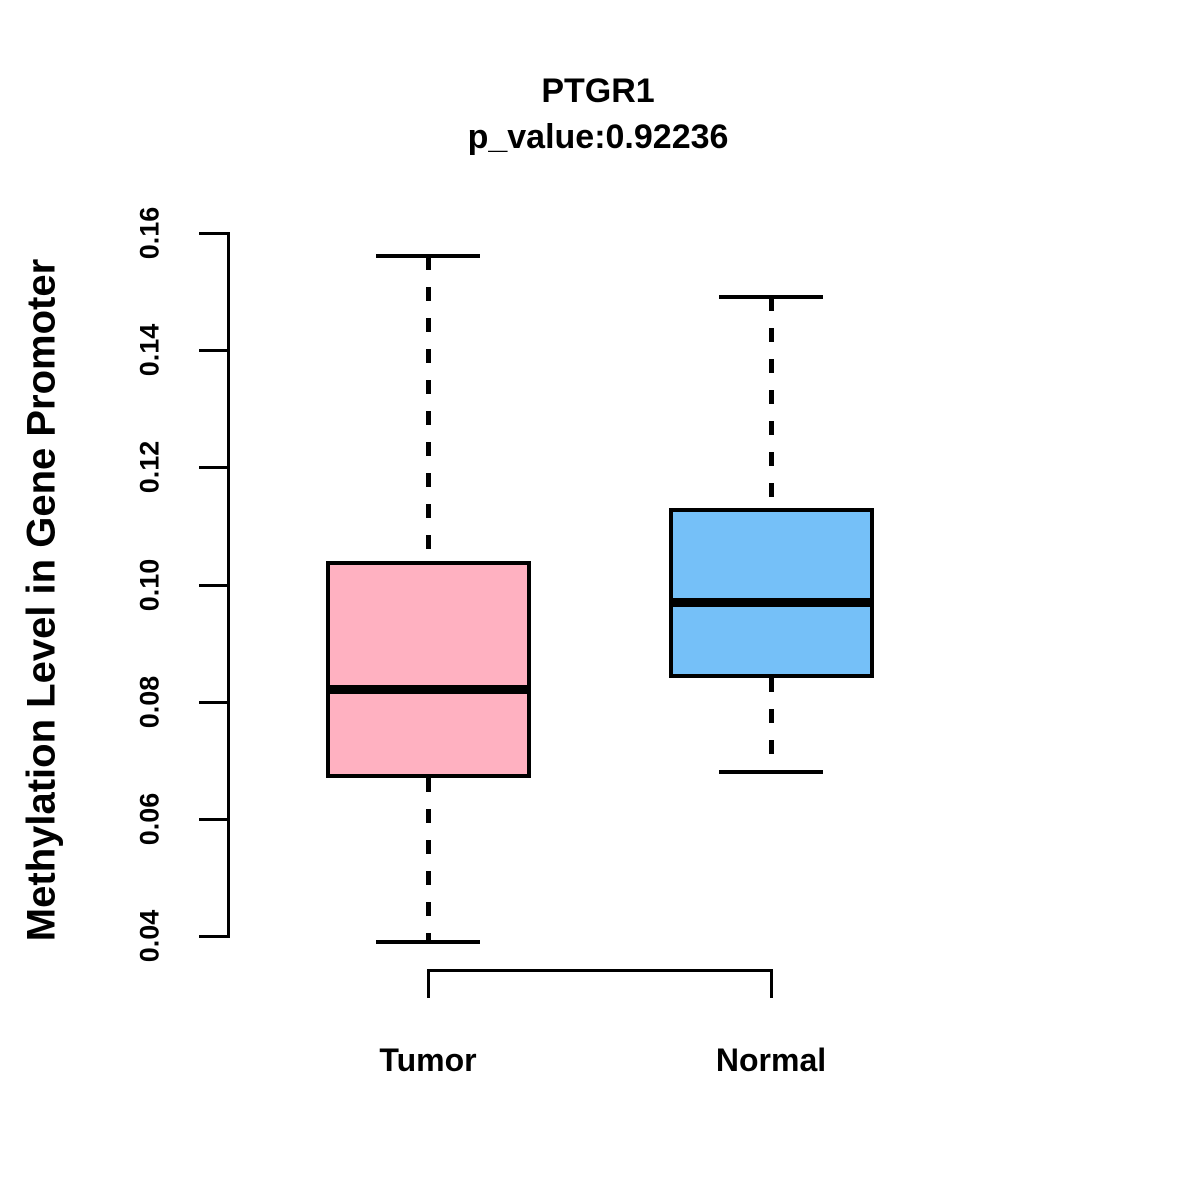 Image resolution: width=1200 pixels, height=1200 pixels. I want to click on whisker-lower-tumor, so click(428, 860).